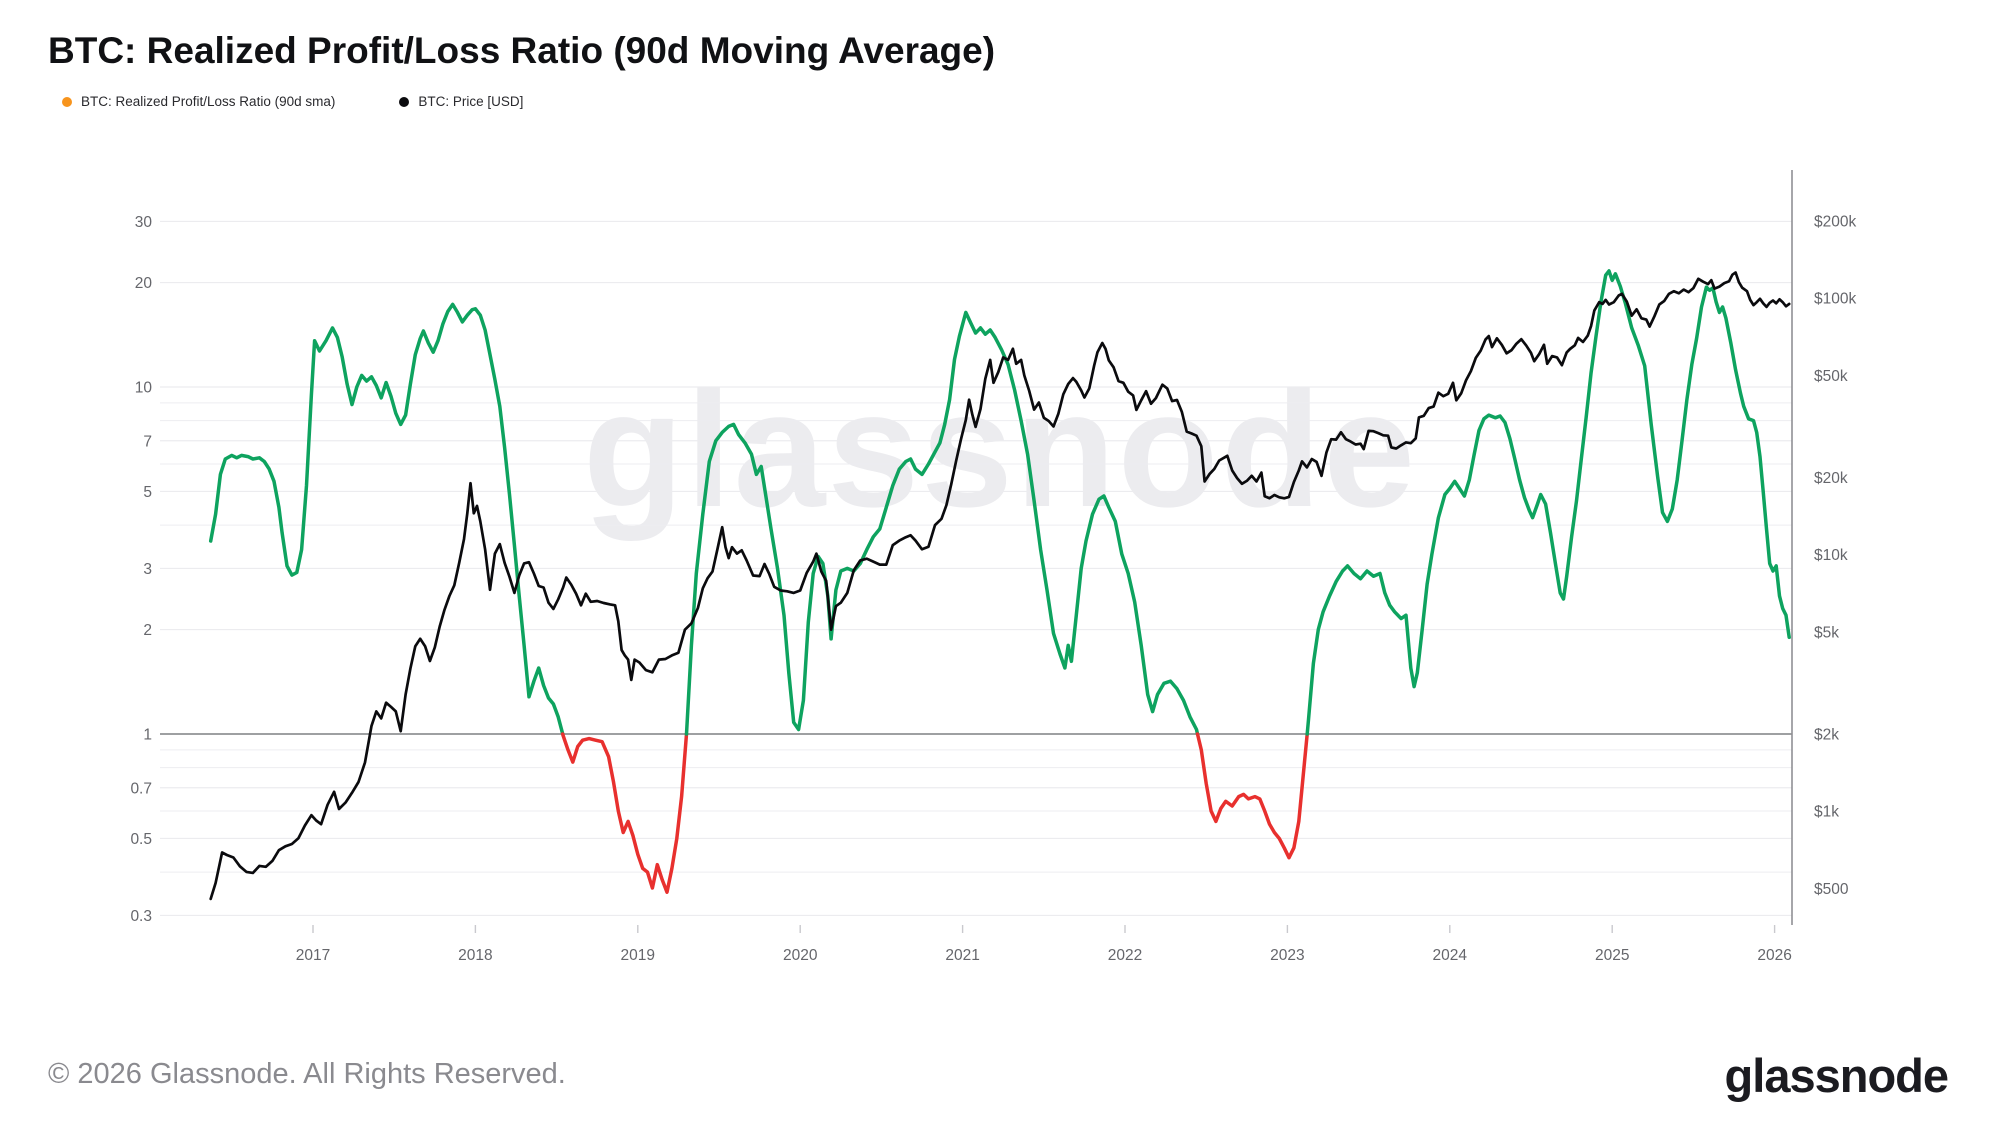 Image resolution: width=2000 pixels, height=1125 pixels. What do you see at coordinates (144, 222) in the screenshot?
I see `y-left-tick-label: 30` at bounding box center [144, 222].